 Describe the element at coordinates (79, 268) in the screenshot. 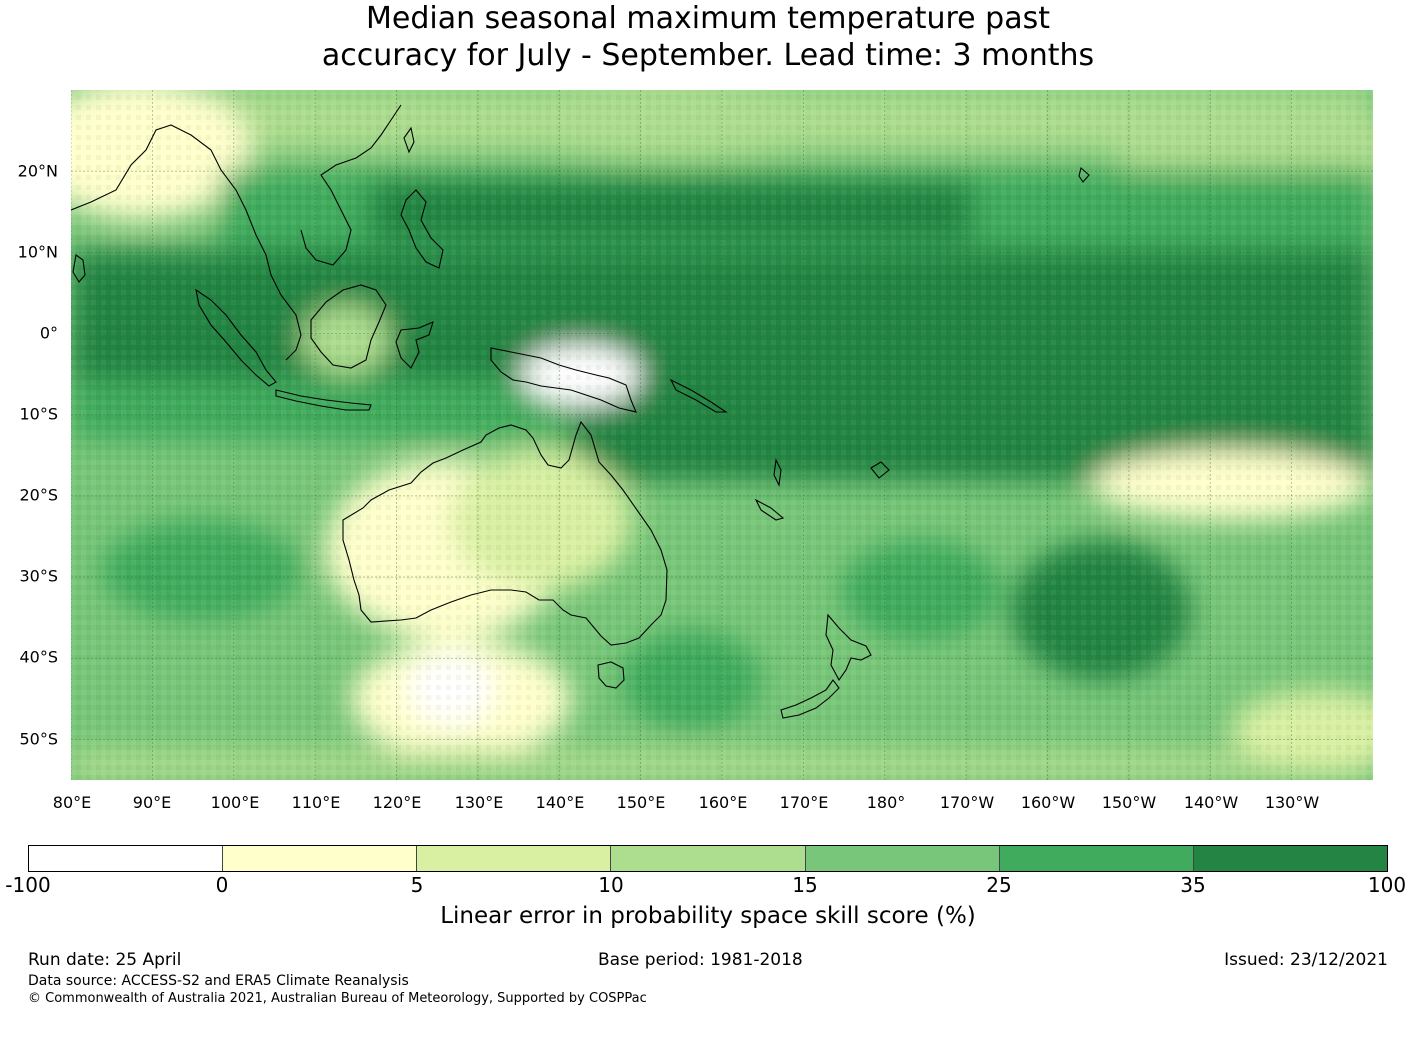

I see `sri-lanka-coast` at that location.